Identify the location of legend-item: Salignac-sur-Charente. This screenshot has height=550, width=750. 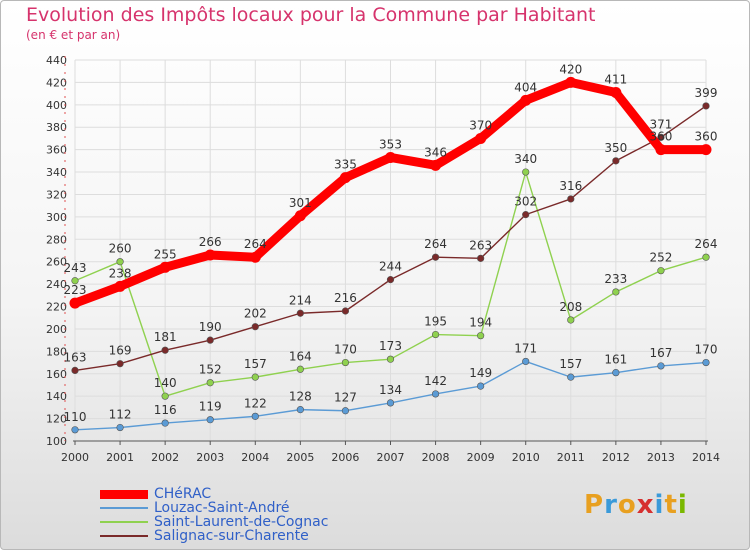
(214, 536).